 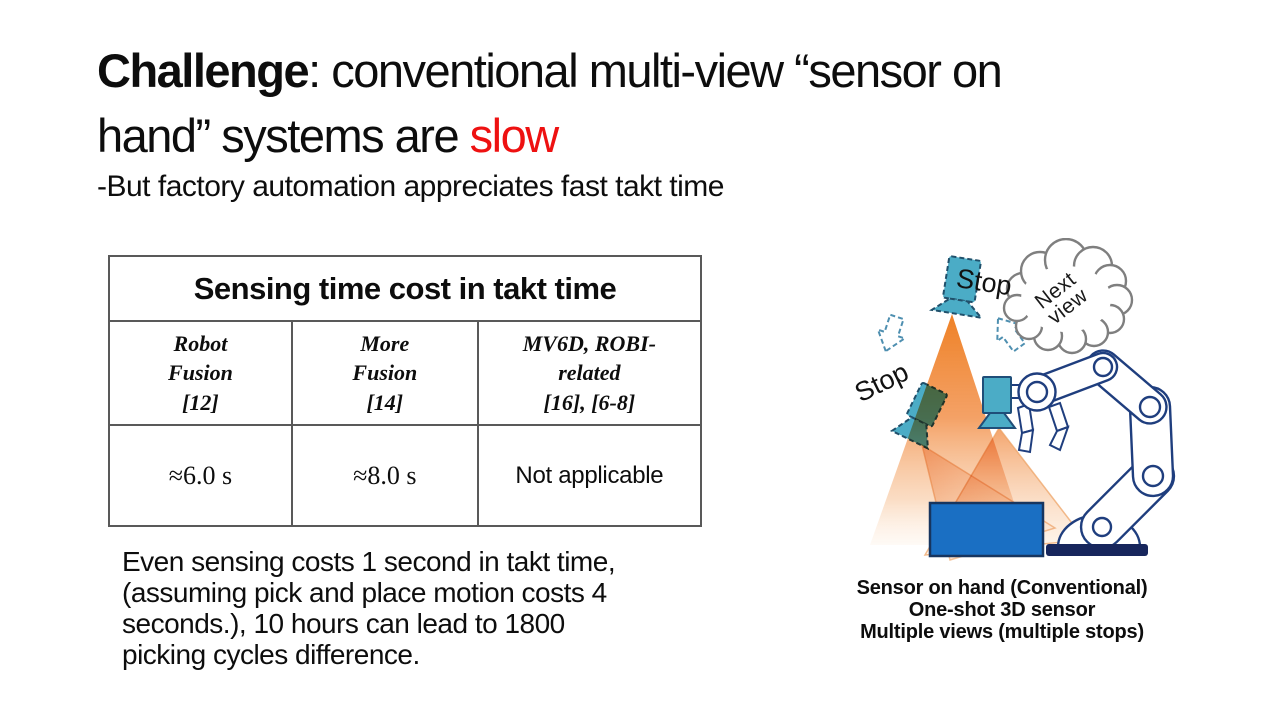 What do you see at coordinates (997, 402) in the screenshot?
I see `sensor-on-hand-icon` at bounding box center [997, 402].